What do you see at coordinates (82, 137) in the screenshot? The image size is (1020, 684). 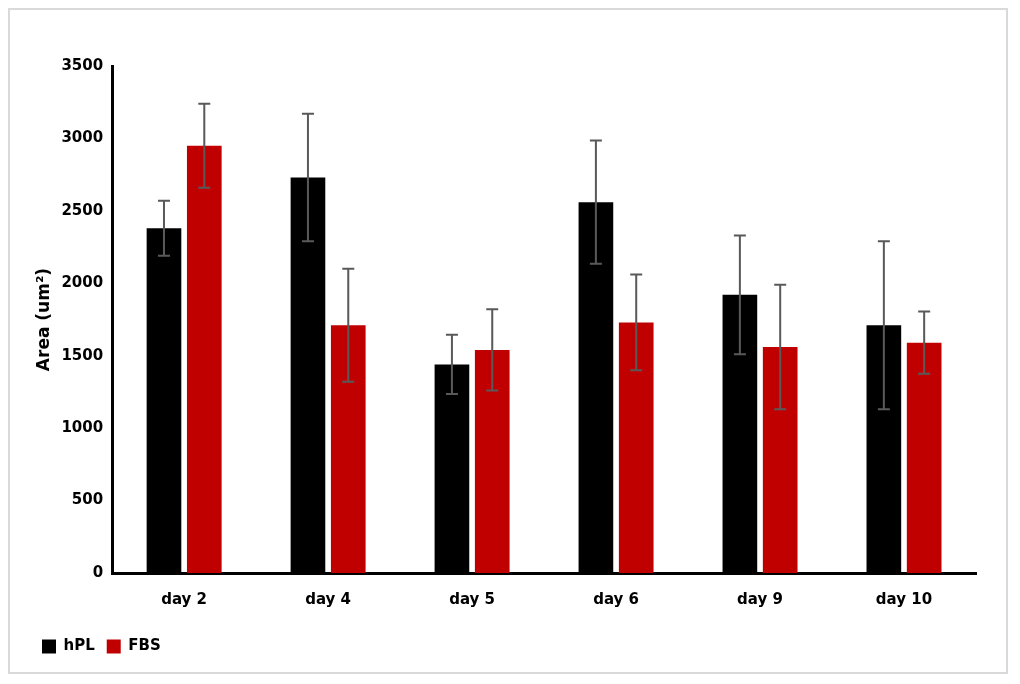 I see `y-tick-label: 3000` at bounding box center [82, 137].